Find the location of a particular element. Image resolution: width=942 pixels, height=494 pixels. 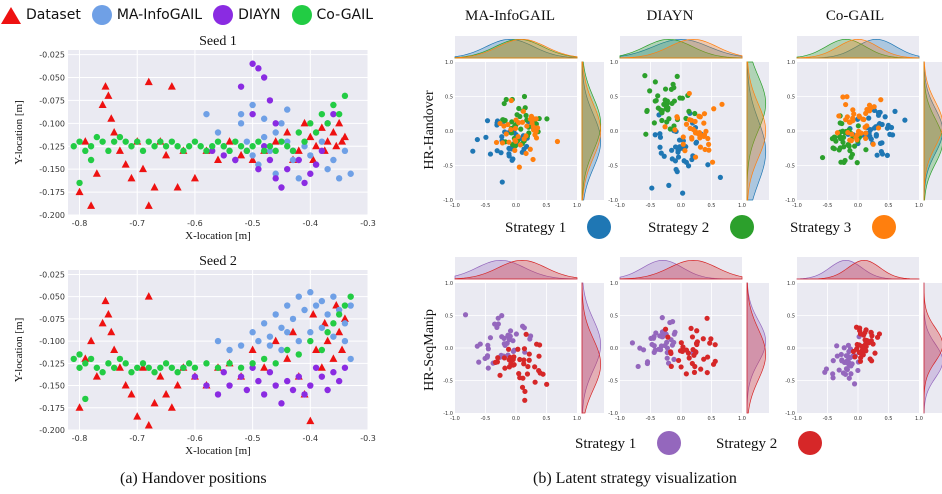

y-tick-label: -0.075 is located at coordinates (52, 319).